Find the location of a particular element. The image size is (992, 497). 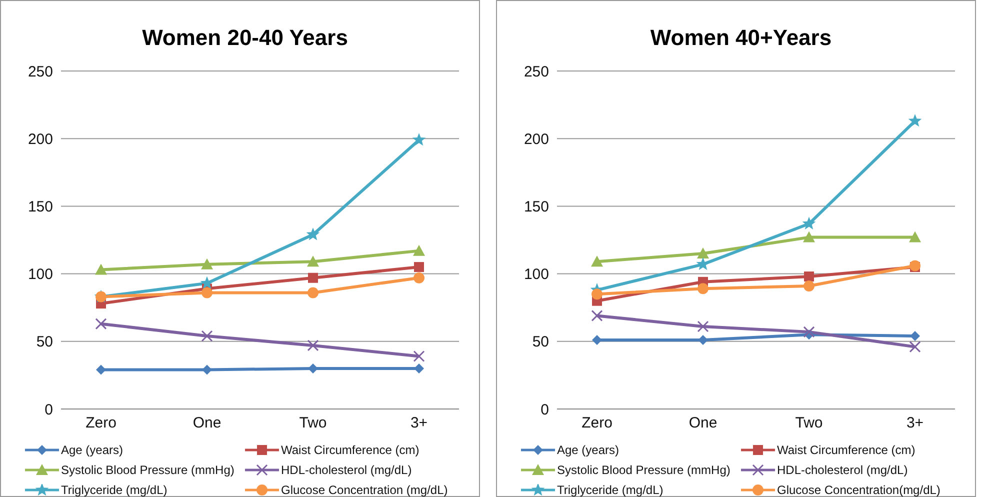

chart-title: Women 40+Years is located at coordinates (741, 38).